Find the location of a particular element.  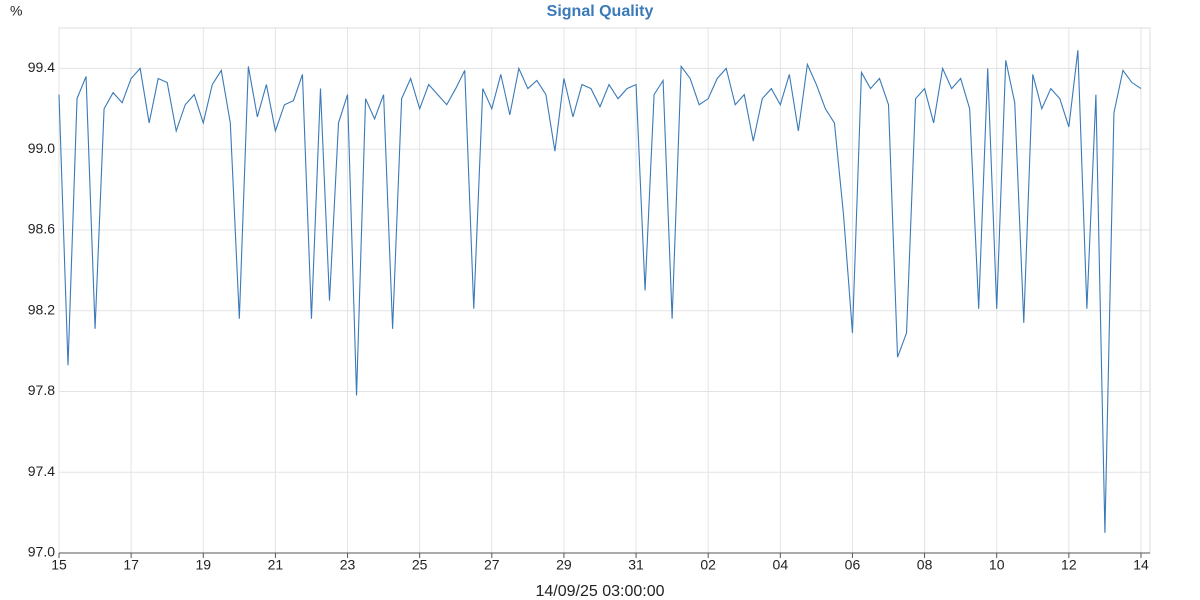

x-tick-label: 25 is located at coordinates (420, 565).